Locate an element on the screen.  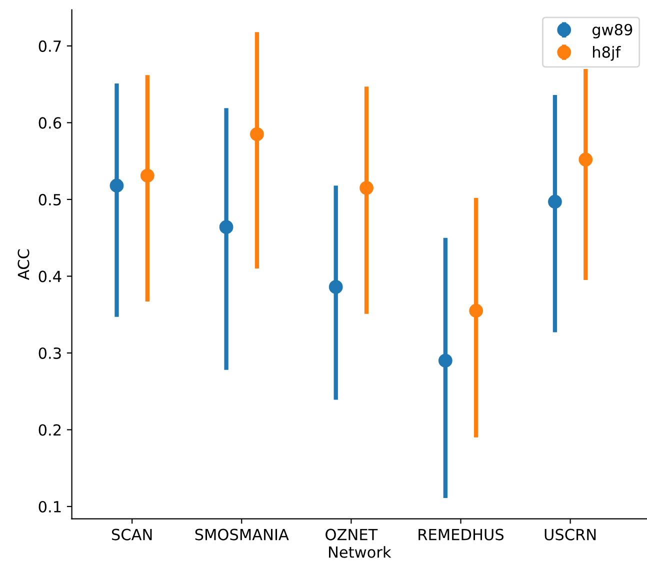
y-tick-label: 0.4 is located at coordinates (50, 276).